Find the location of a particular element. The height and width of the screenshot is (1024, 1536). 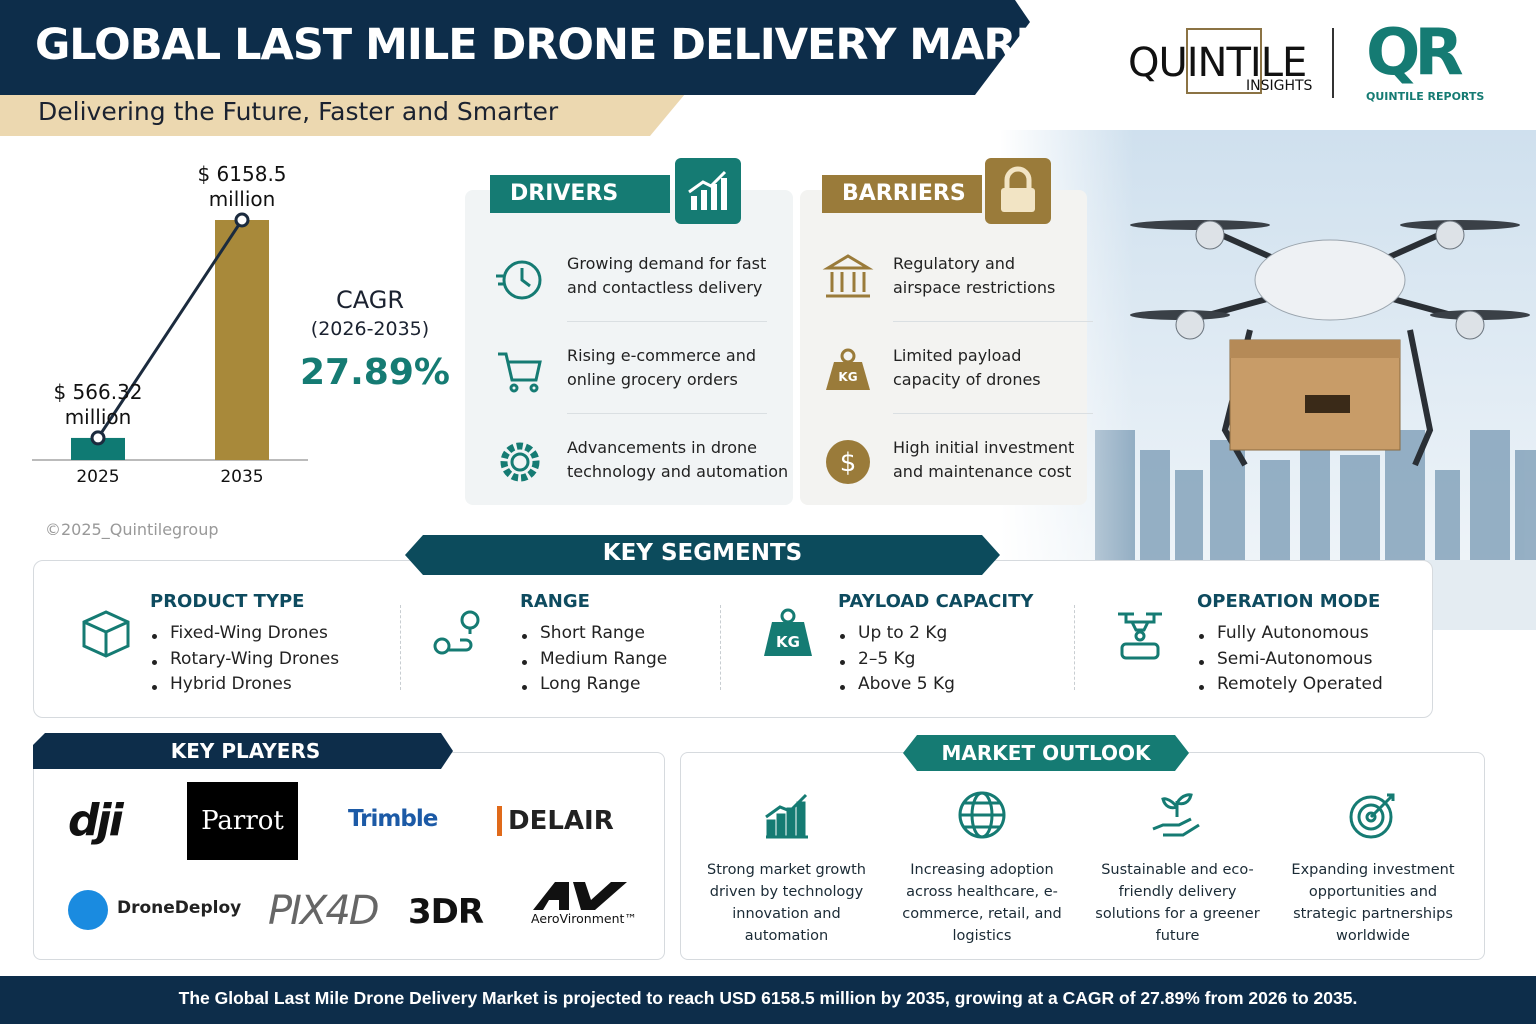

header-shape is located at coordinates (515, 68).